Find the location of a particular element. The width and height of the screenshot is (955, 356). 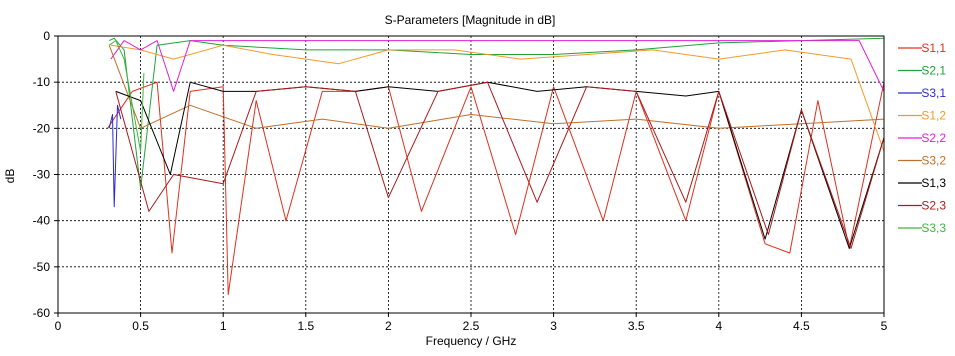

x-tick-label: 2.5 is located at coordinates (471, 326).